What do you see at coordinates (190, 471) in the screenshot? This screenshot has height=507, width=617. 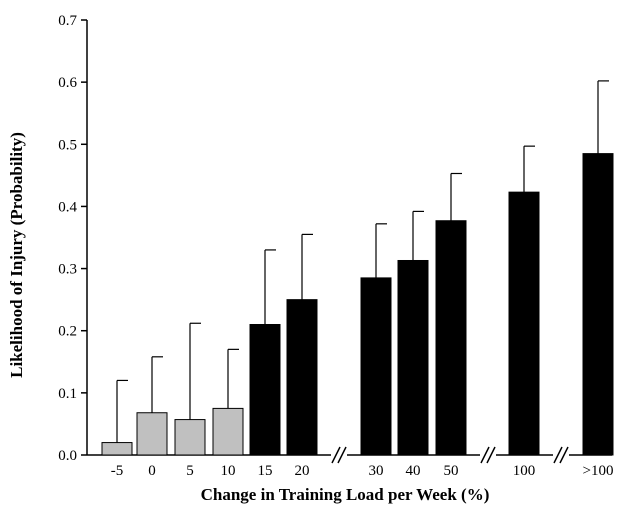 I see `x-tick-label: 5` at bounding box center [190, 471].